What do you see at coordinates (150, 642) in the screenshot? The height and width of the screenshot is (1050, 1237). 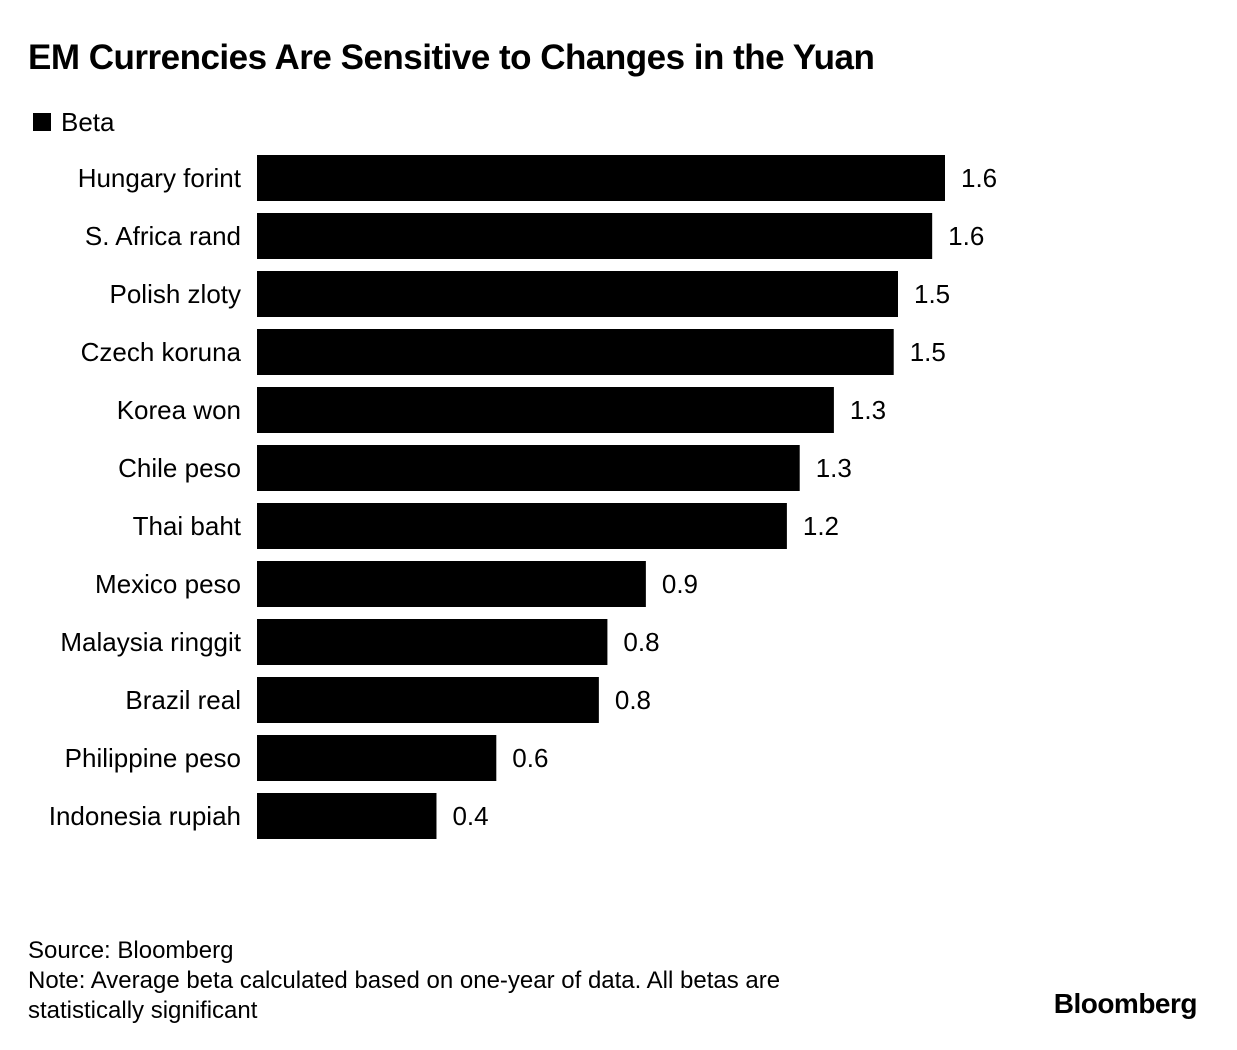 I see `category-label: Malaysia ringgit` at bounding box center [150, 642].